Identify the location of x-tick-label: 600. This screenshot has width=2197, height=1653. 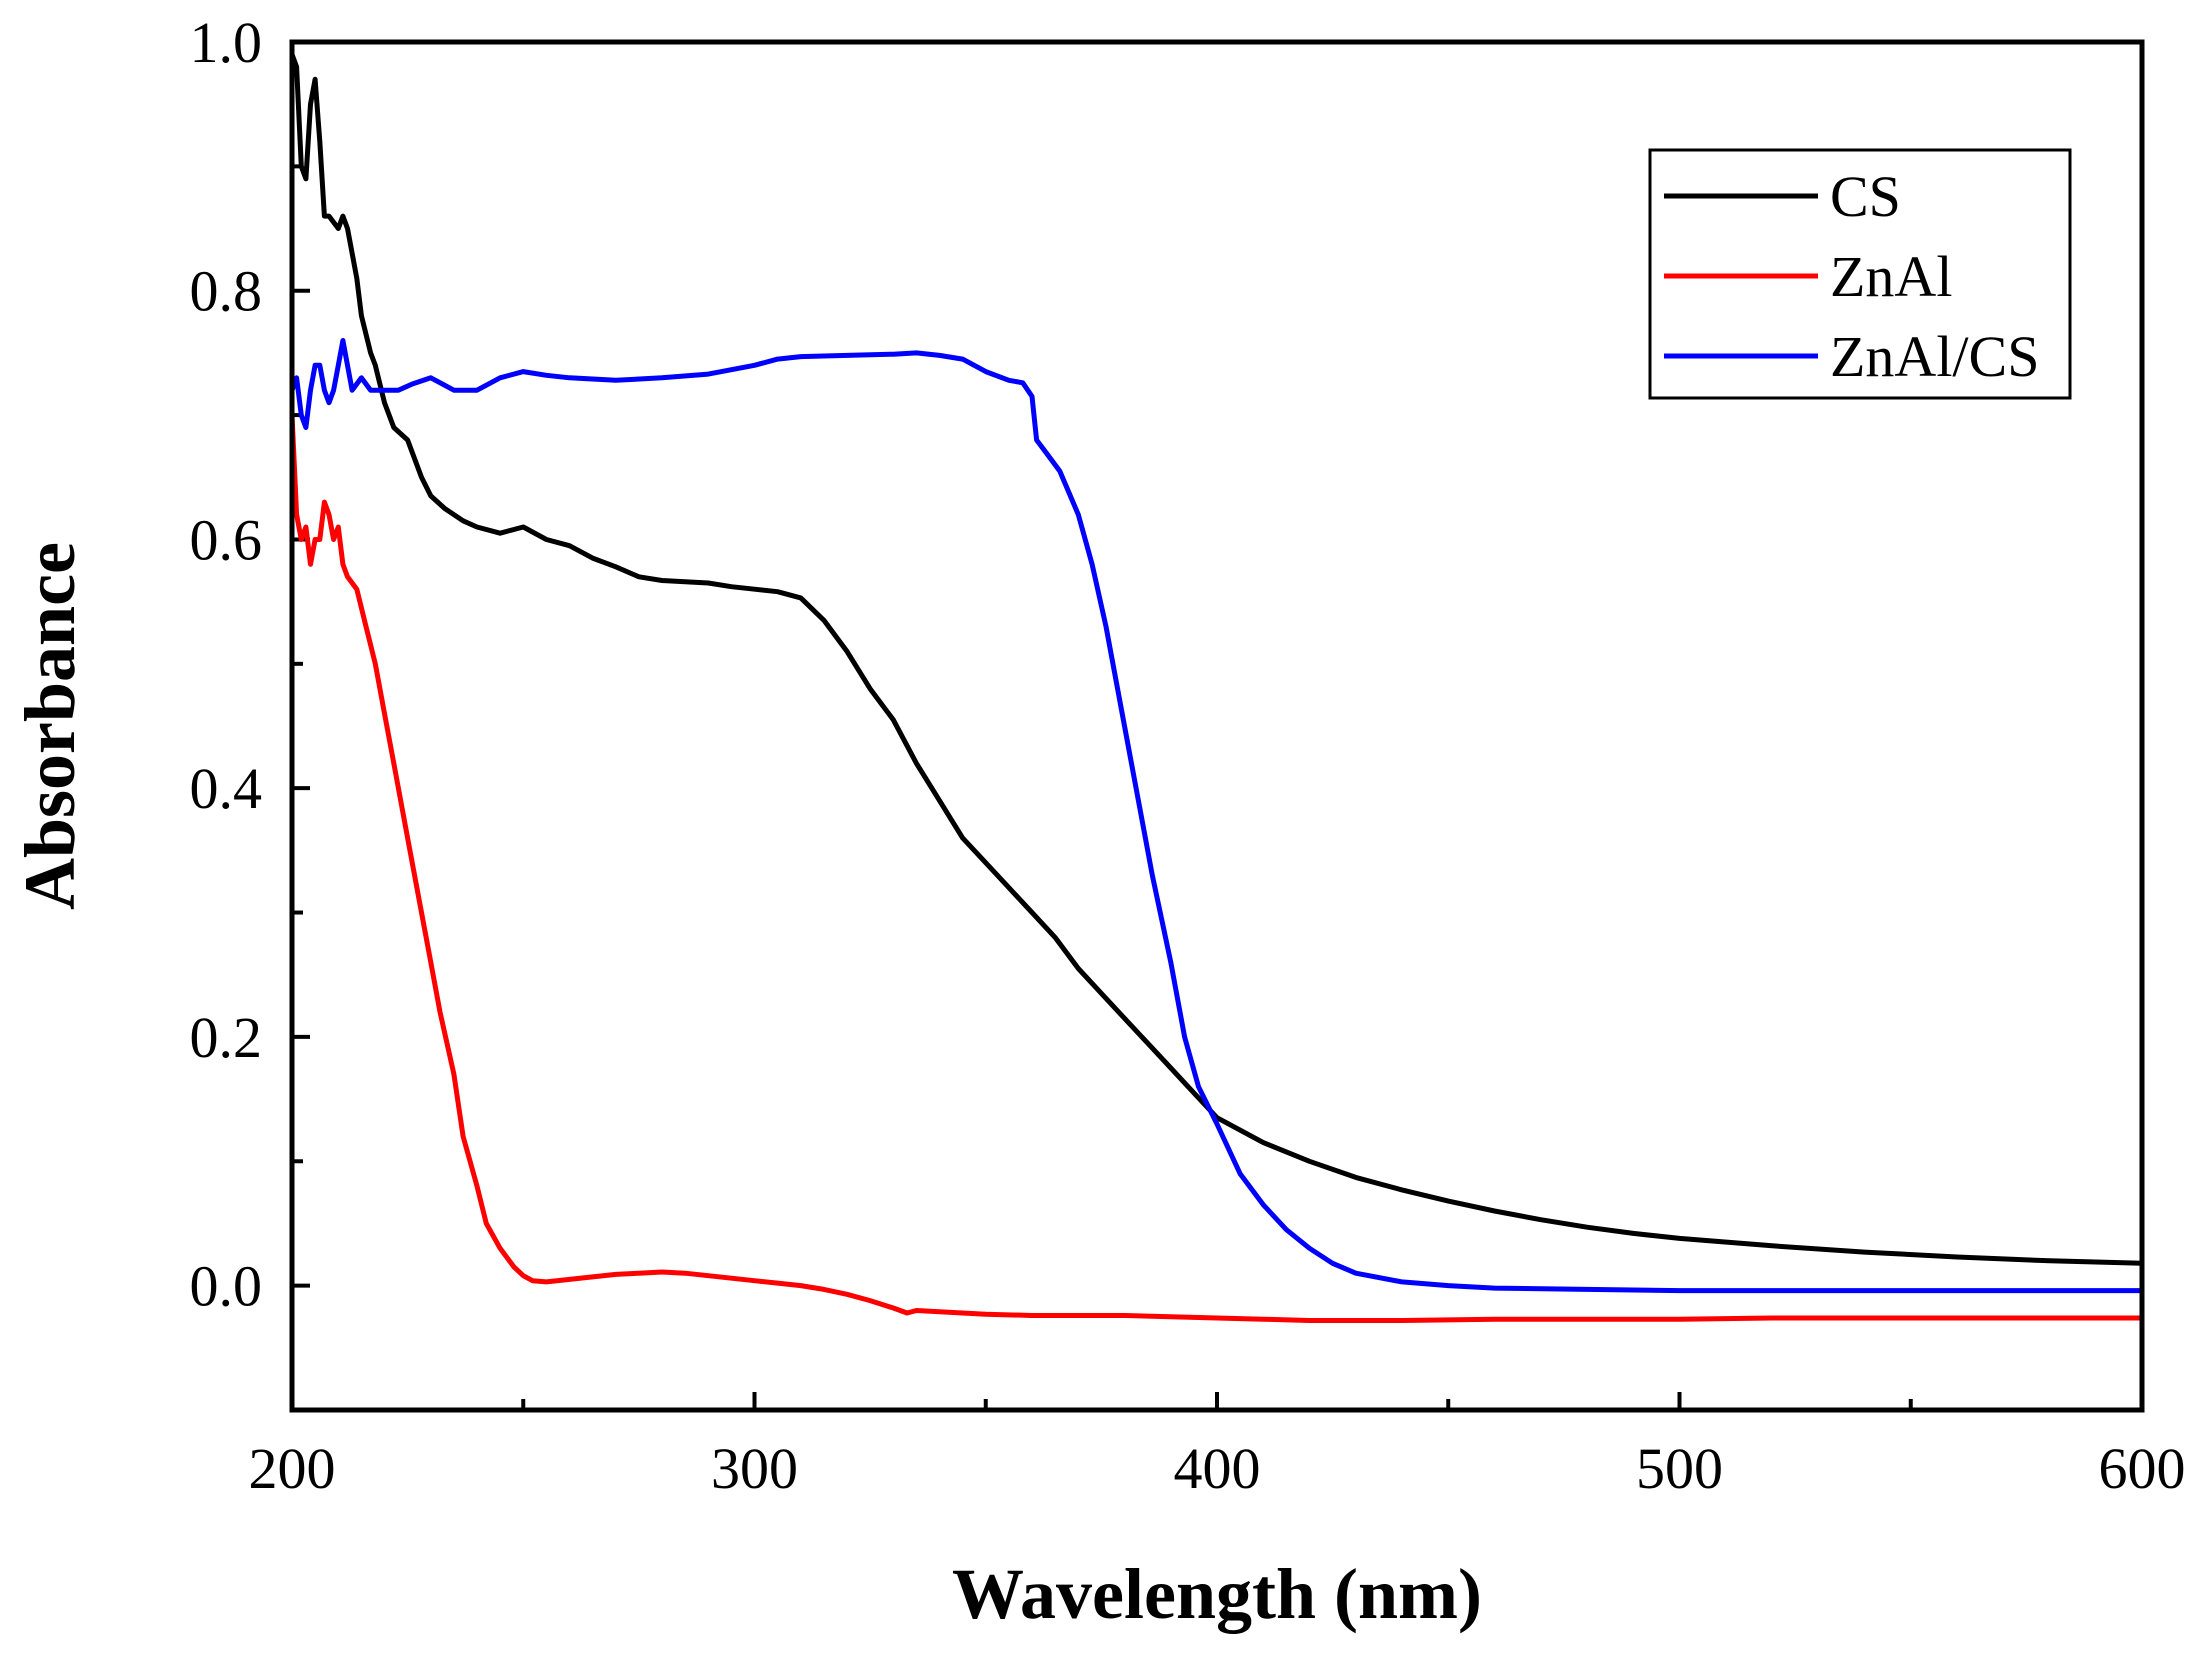
(2142, 1468).